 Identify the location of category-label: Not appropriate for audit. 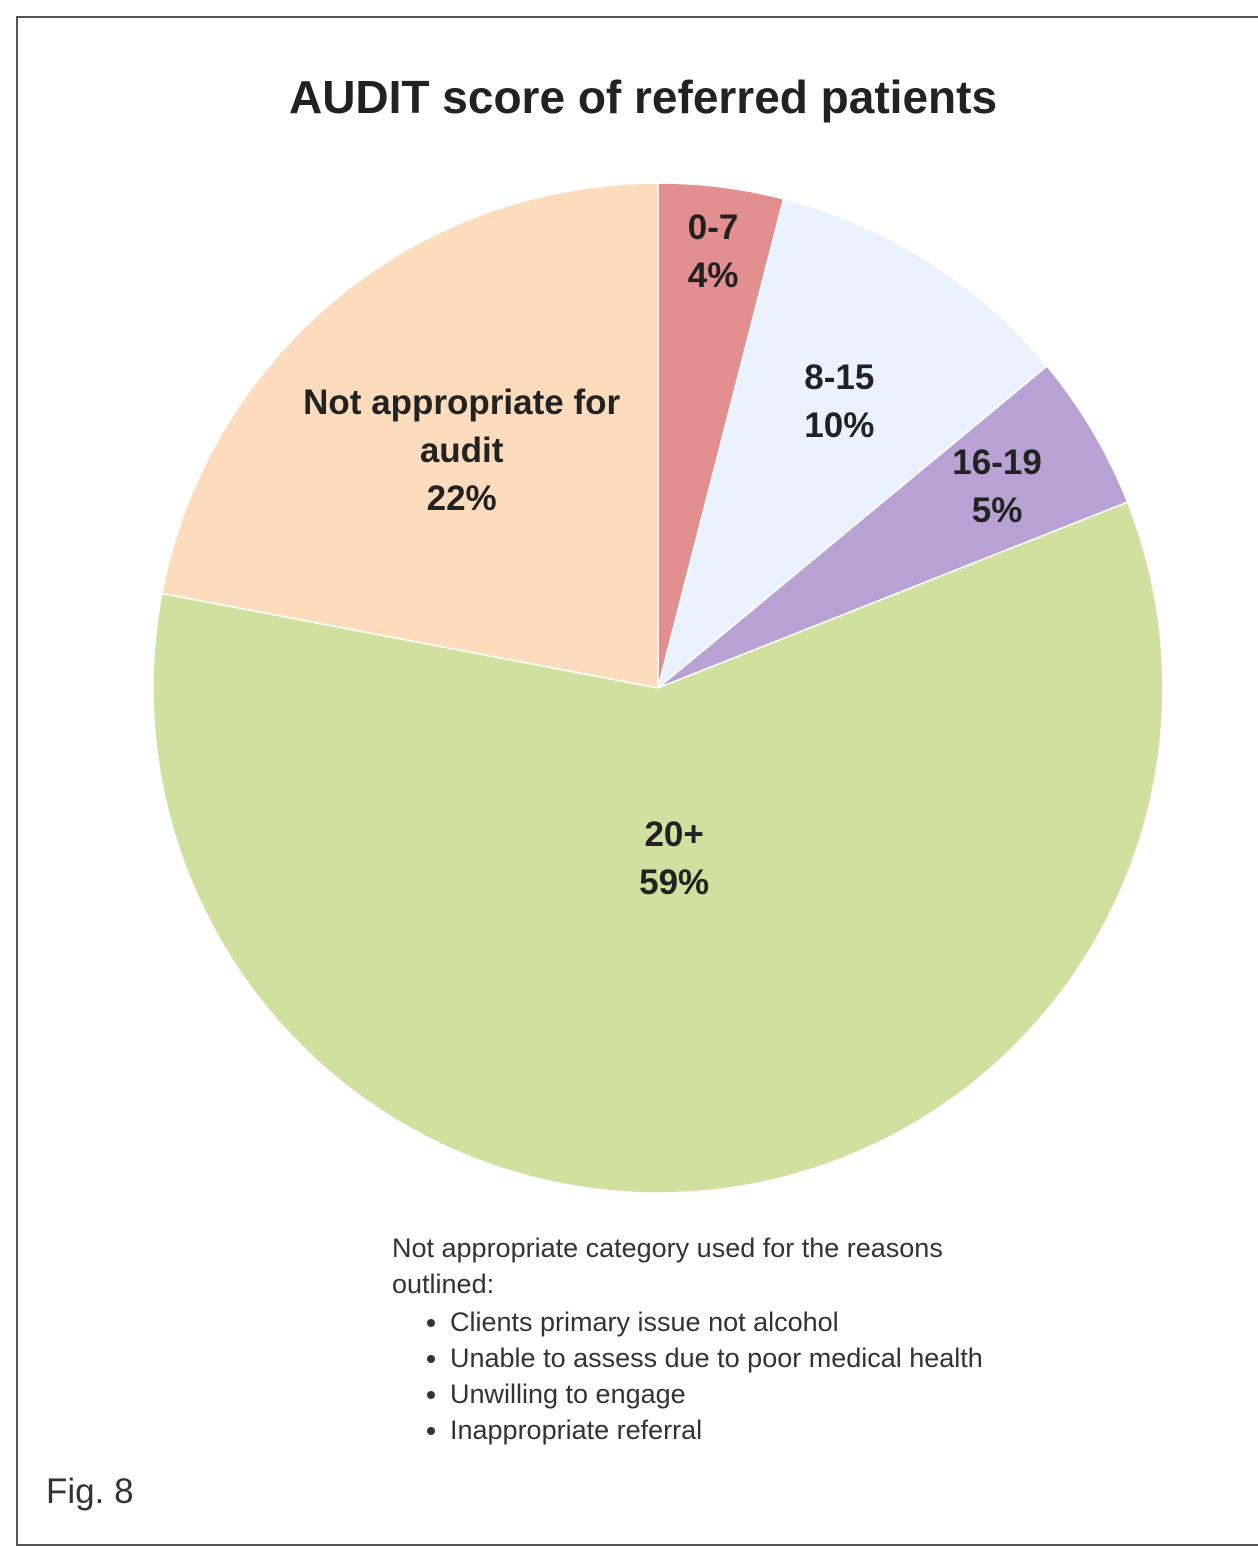
(462, 426).